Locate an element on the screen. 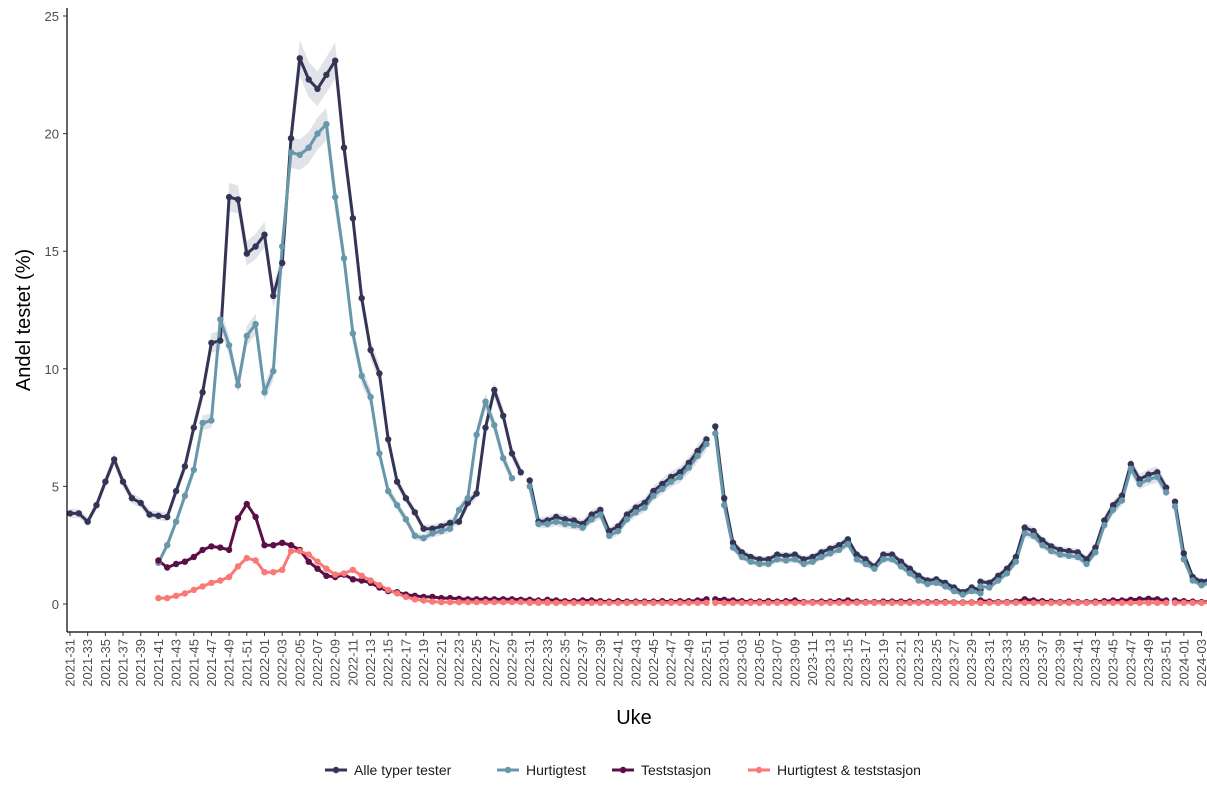  x-tick-label: 2022-15 is located at coordinates (388, 663).